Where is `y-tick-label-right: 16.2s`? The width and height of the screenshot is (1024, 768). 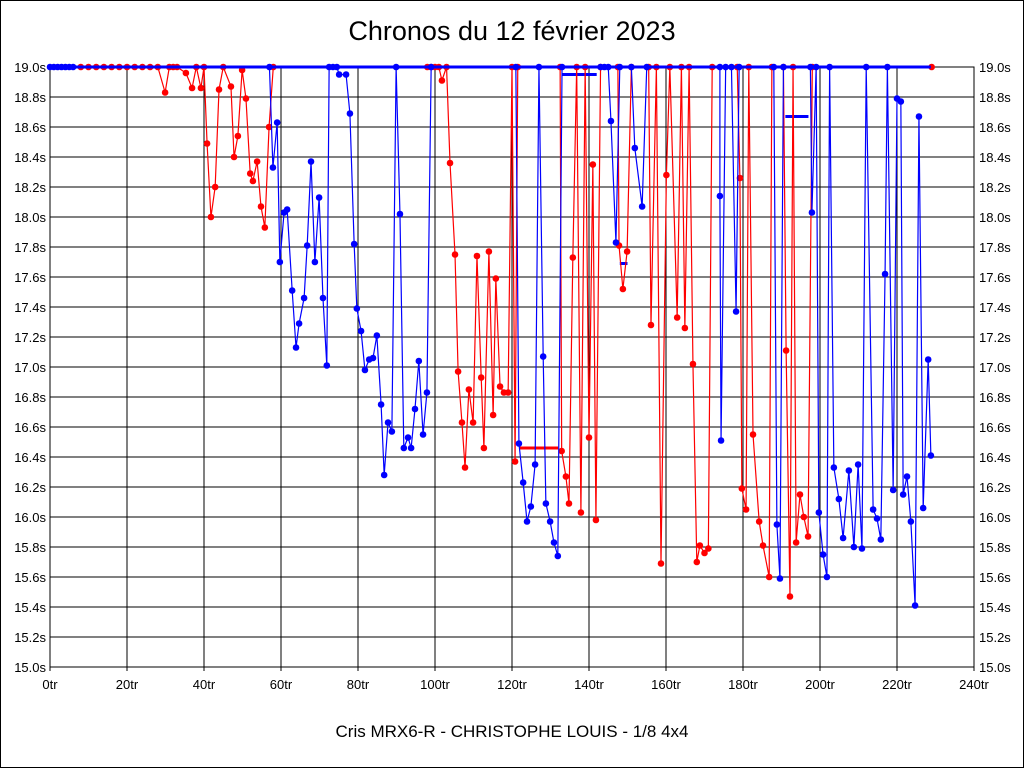 y-tick-label-right: 16.2s is located at coordinates (995, 487).